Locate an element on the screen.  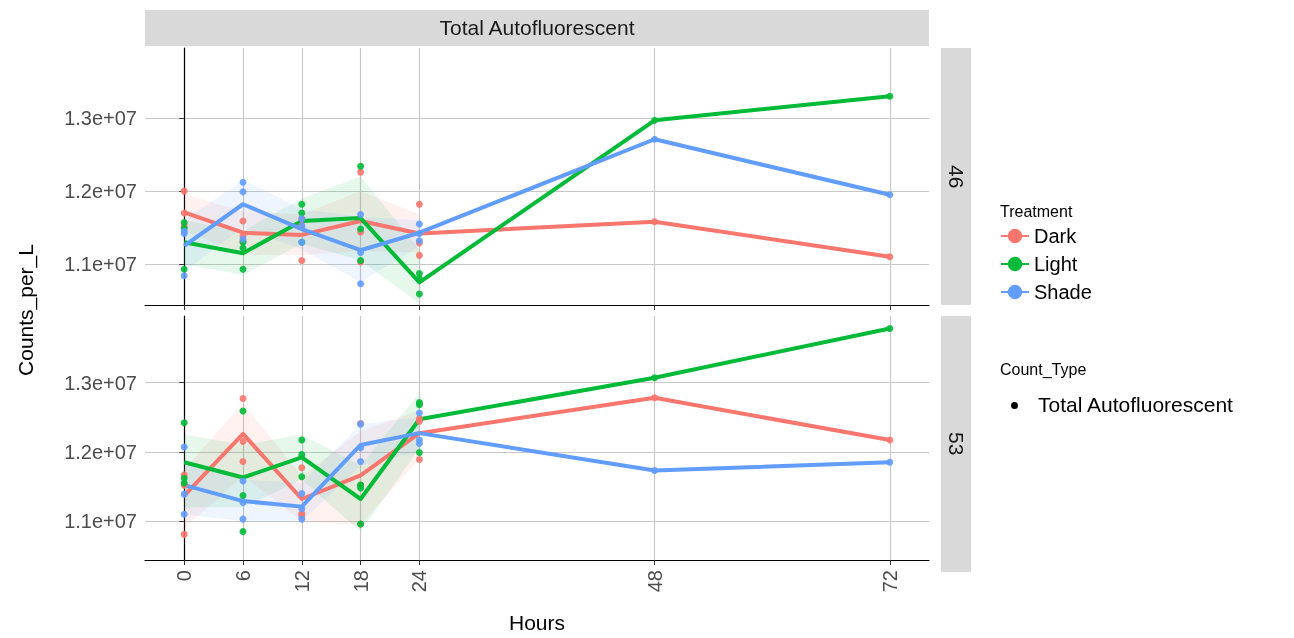
text: Total Autofluorescent is located at coordinates (1135, 405).